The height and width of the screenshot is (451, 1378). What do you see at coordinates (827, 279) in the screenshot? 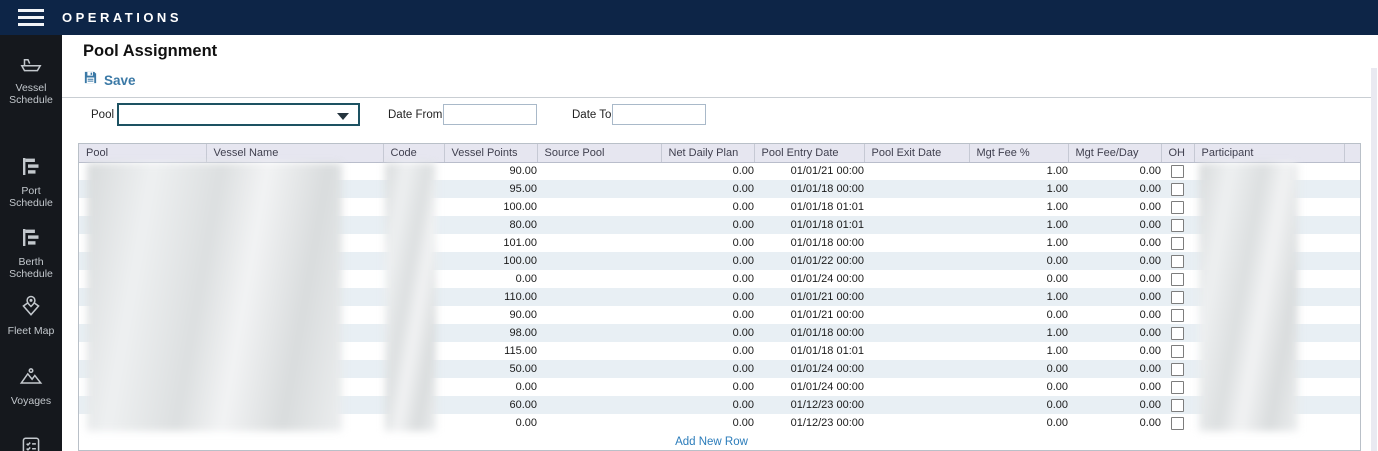
I see `cell-pool-entry-date: 01/01/24 00:00` at bounding box center [827, 279].